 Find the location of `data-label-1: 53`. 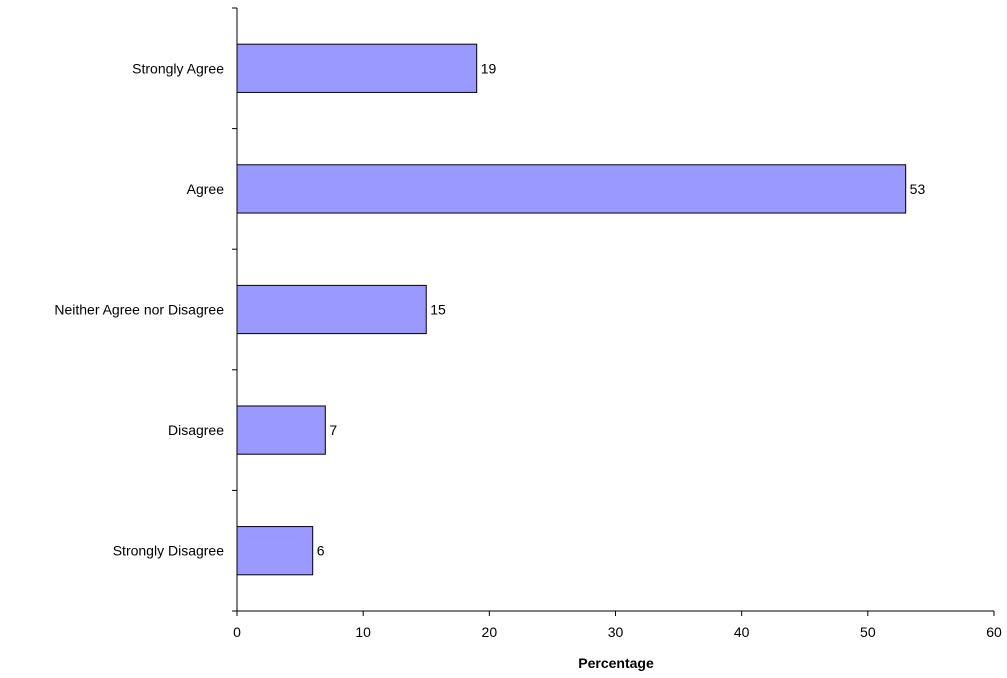

data-label-1: 53 is located at coordinates (918, 189).